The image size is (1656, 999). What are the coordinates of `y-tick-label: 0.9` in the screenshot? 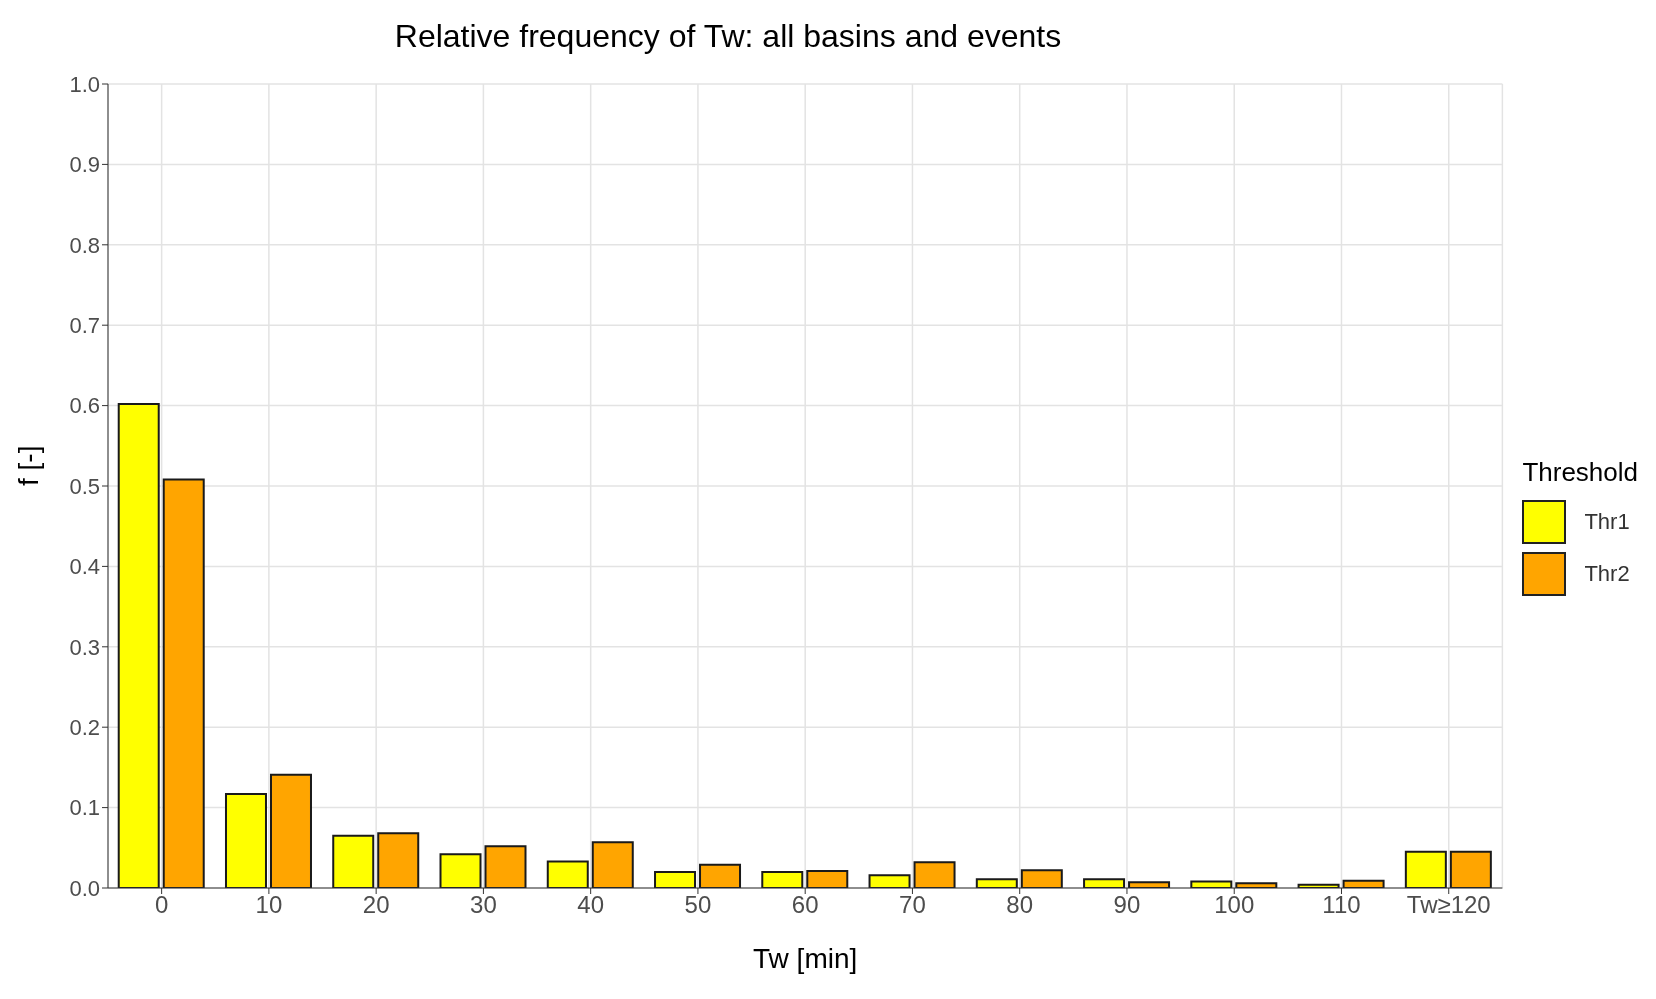 It's located at (84, 165).